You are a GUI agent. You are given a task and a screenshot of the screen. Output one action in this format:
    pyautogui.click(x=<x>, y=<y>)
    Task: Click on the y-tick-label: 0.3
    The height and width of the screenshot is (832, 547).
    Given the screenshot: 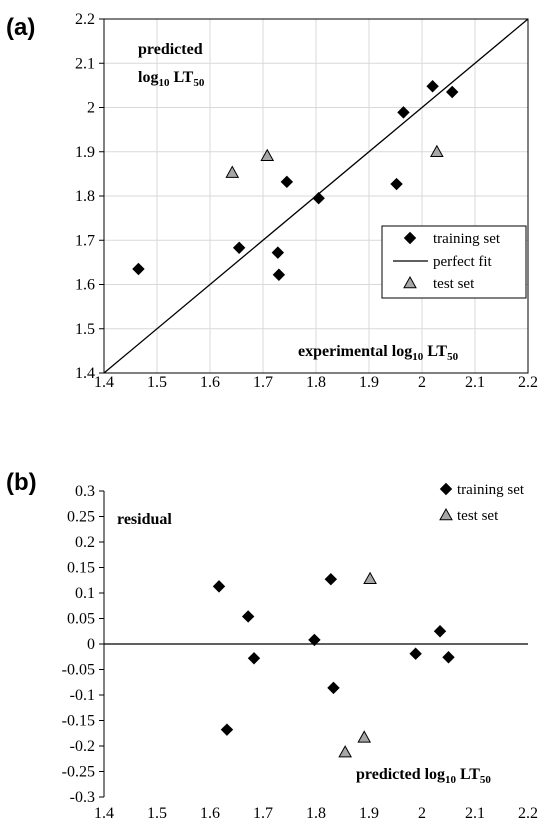 What is the action you would take?
    pyautogui.click(x=85, y=491)
    